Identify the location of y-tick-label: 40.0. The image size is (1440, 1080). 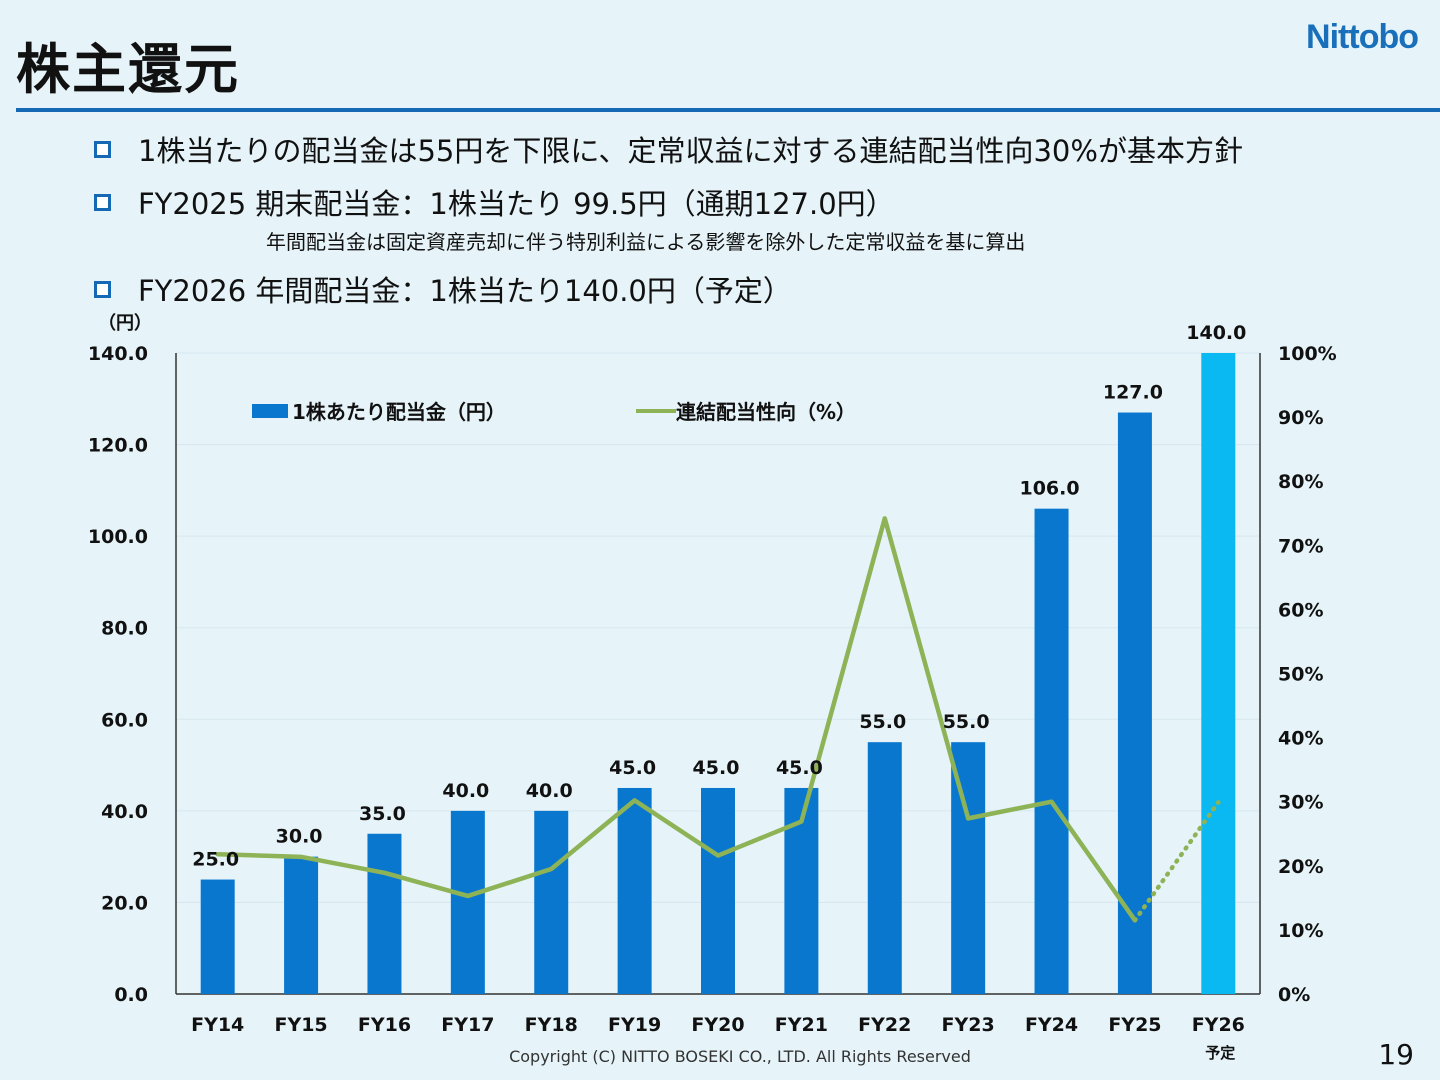
(124, 812).